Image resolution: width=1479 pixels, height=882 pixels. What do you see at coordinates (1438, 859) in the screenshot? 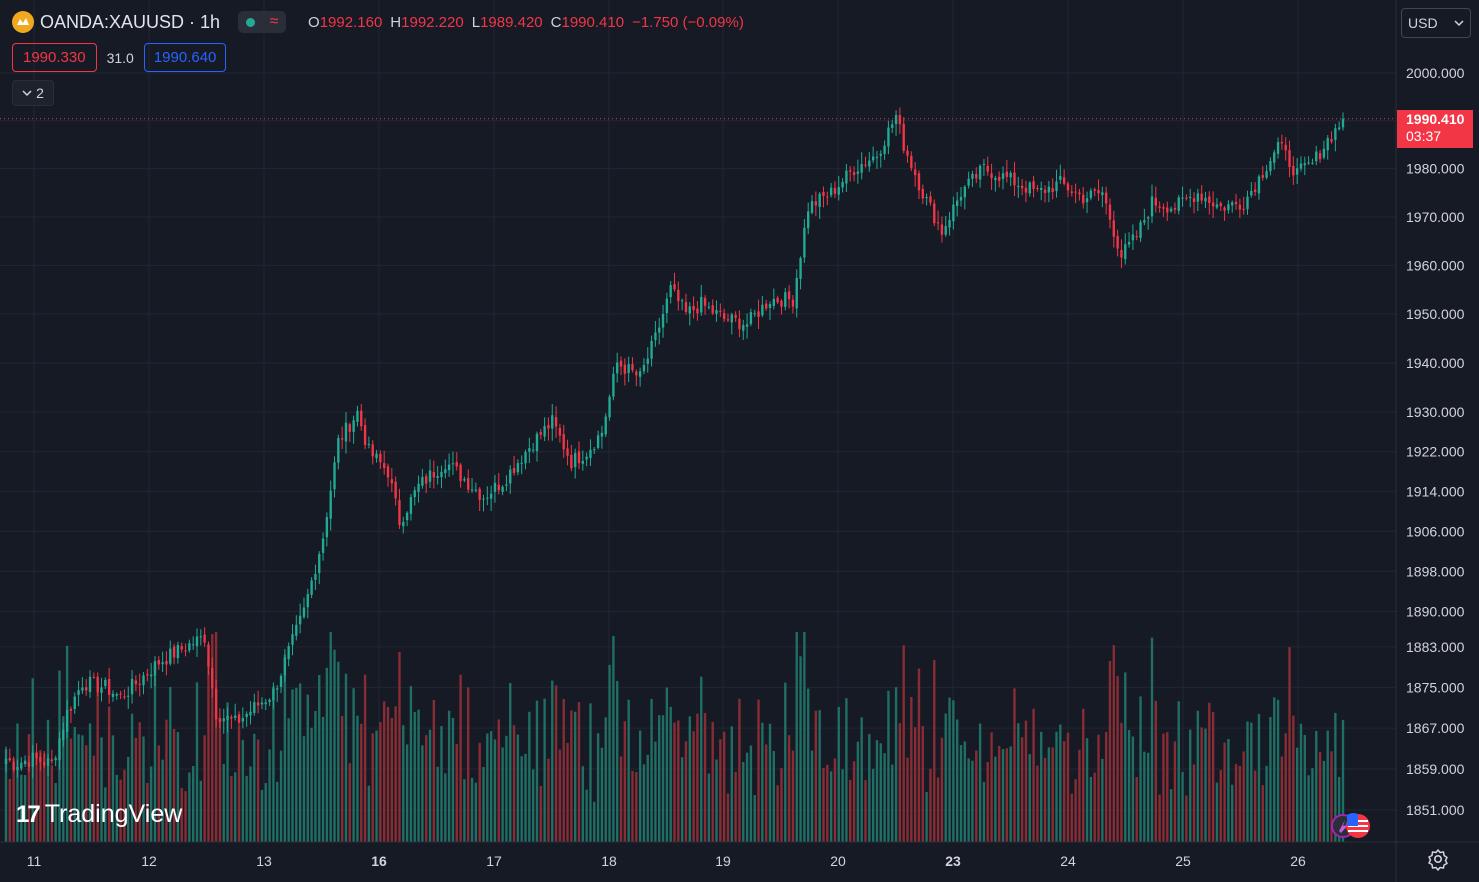
I see `settings-gear-icon` at bounding box center [1438, 859].